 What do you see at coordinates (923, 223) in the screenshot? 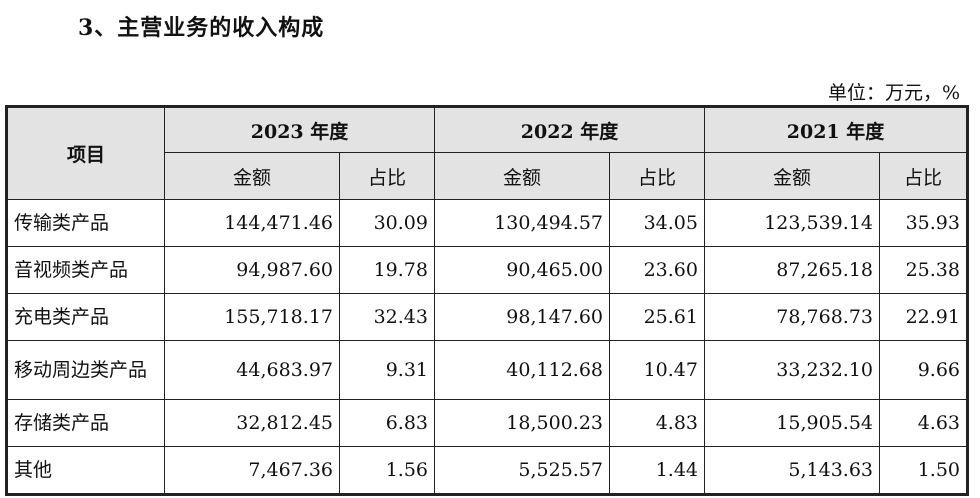
I see `share-cell: 35.93` at bounding box center [923, 223].